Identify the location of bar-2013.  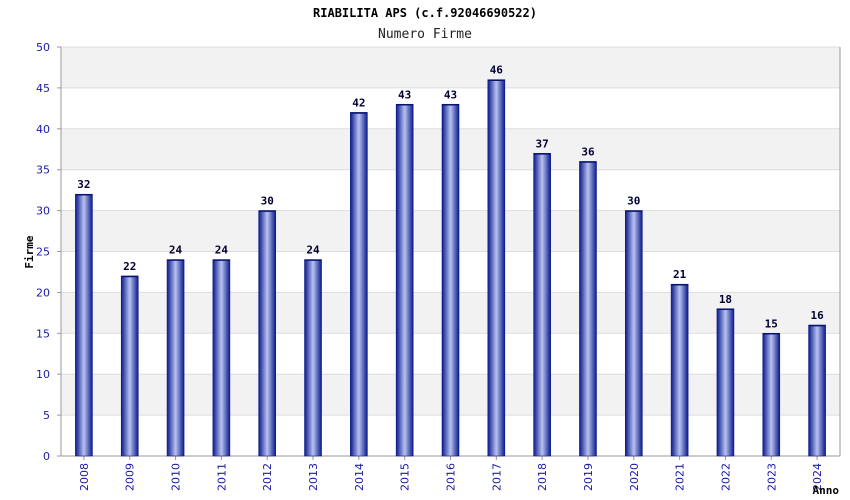
(313, 358).